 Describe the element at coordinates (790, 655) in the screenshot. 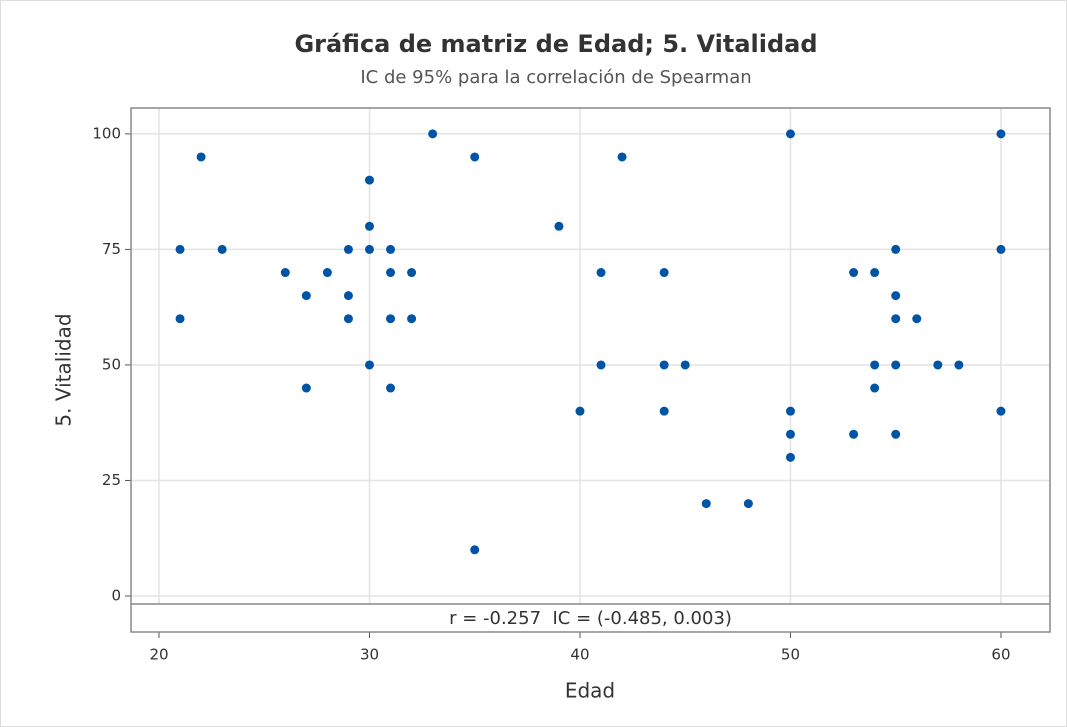

I see `x-tick-label: 50` at that location.